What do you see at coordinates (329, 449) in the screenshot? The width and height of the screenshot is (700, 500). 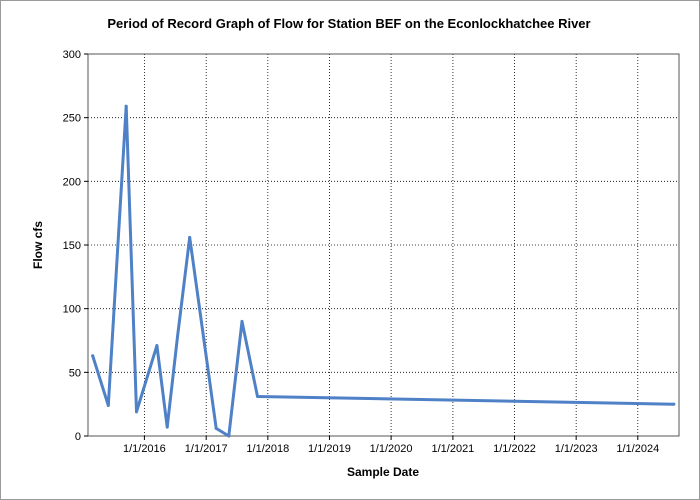 I see `x-tick-label: 1/1/2019` at bounding box center [329, 449].